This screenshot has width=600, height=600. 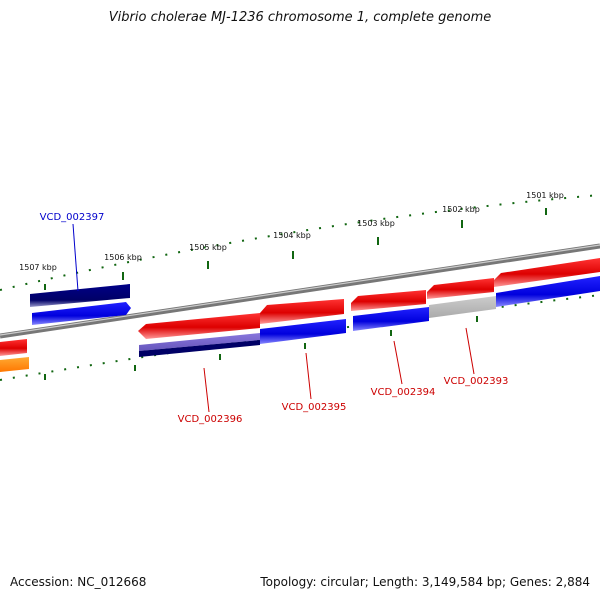 I want to click on feature-vcd-002396-lower, so click(x=199, y=342).